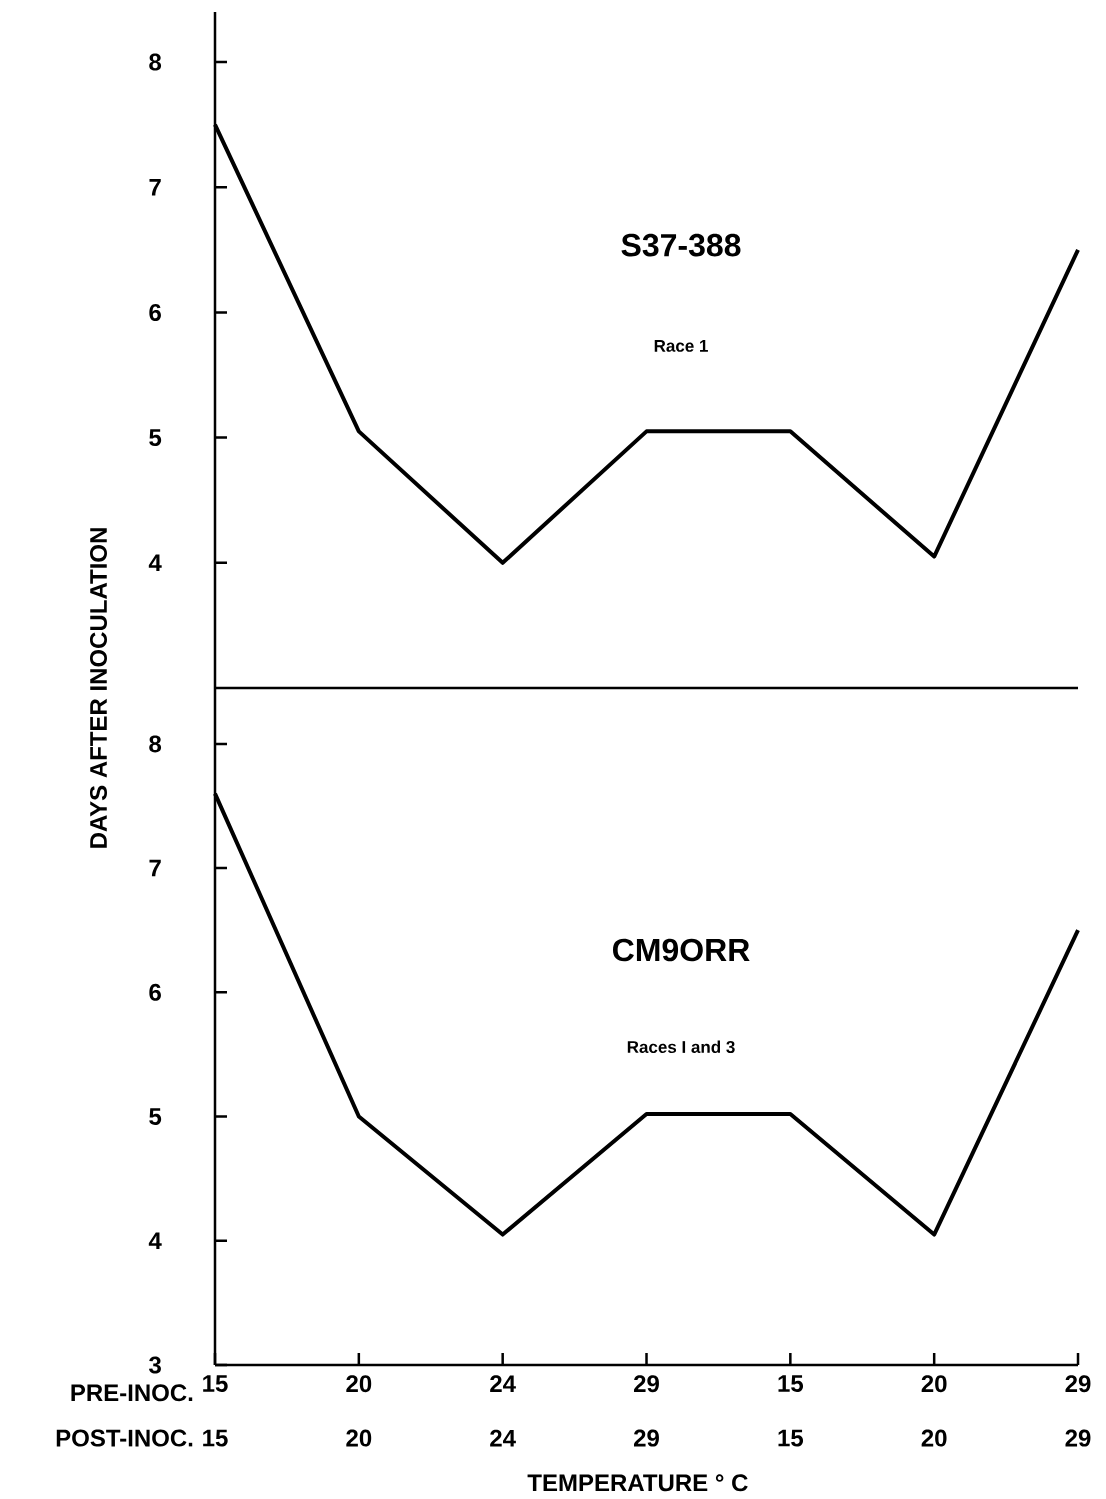  What do you see at coordinates (98, 688) in the screenshot?
I see `y-axis-title: DAYS AFTER INOCULATION` at bounding box center [98, 688].